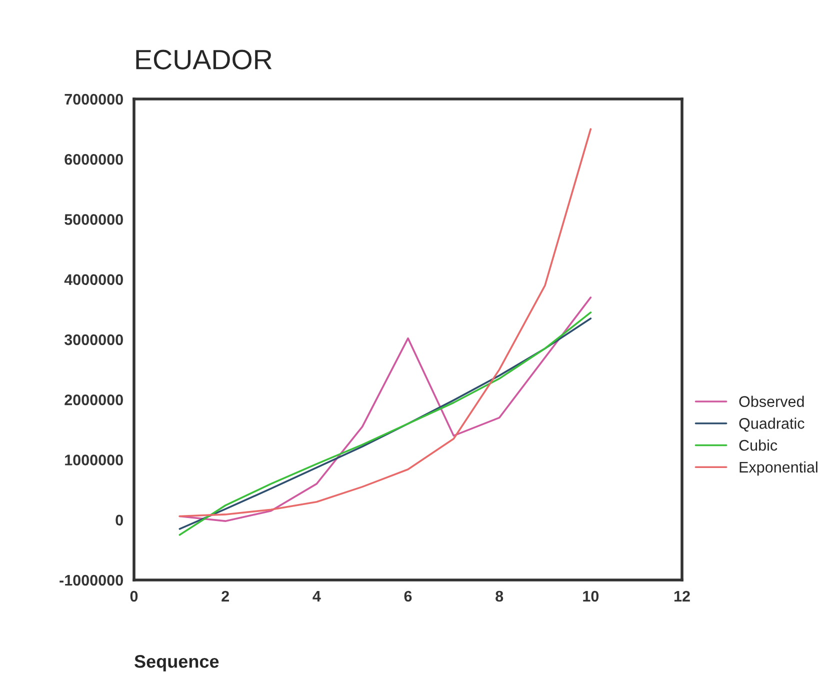 The height and width of the screenshot is (695, 828). I want to click on legend-label: Observed, so click(771, 401).